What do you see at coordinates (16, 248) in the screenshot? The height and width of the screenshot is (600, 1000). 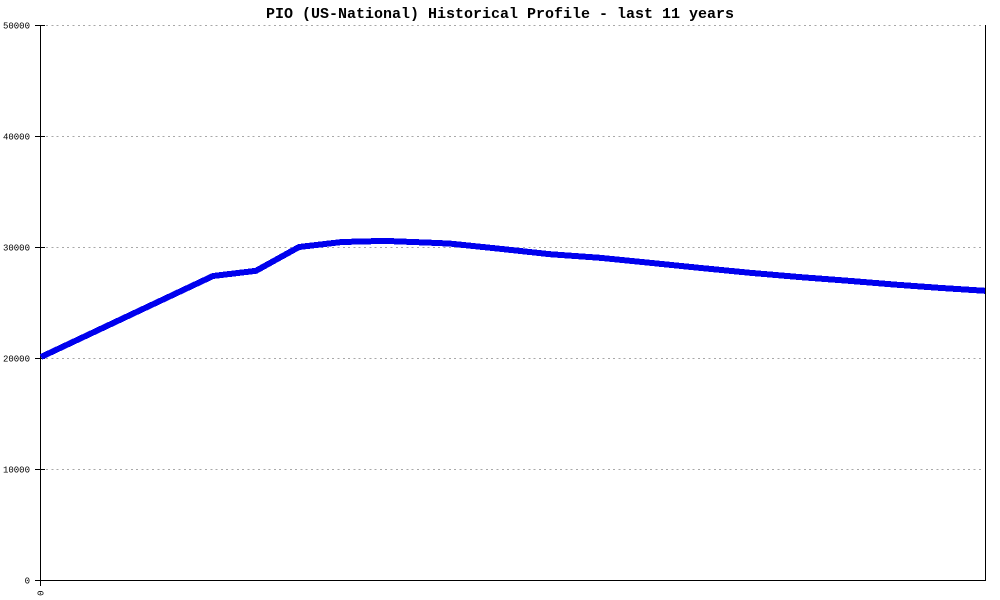 I see `svg-text: 30000` at bounding box center [16, 248].